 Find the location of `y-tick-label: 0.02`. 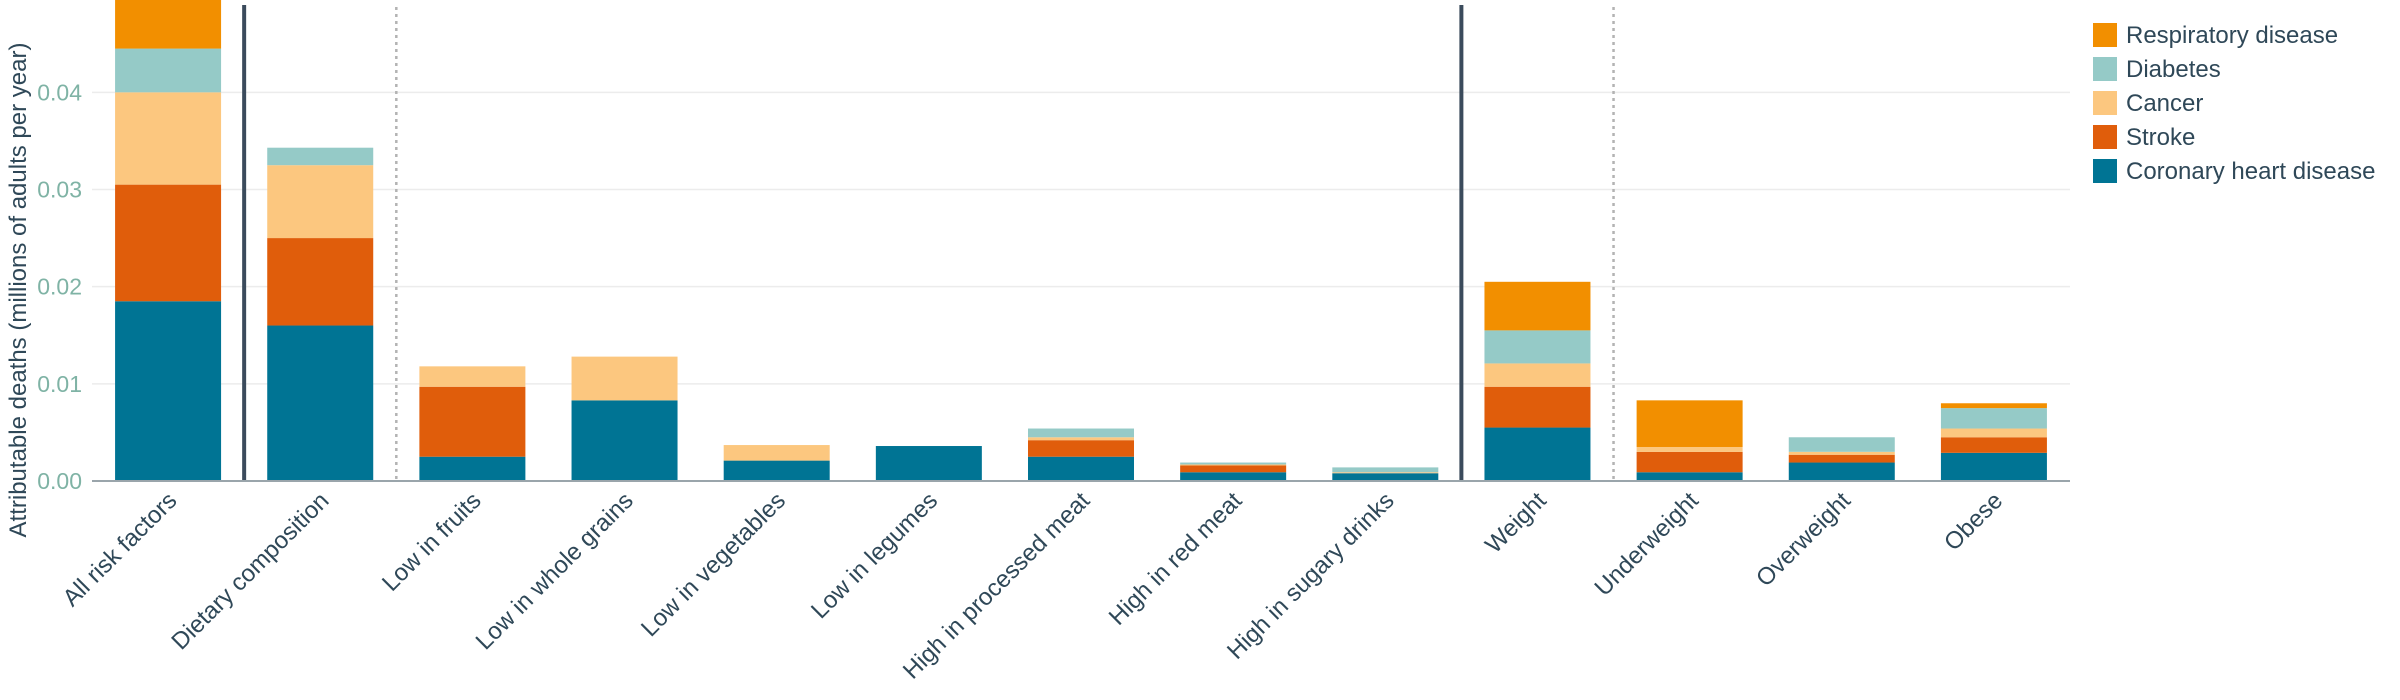

y-tick-label: 0.02 is located at coordinates (59, 287).